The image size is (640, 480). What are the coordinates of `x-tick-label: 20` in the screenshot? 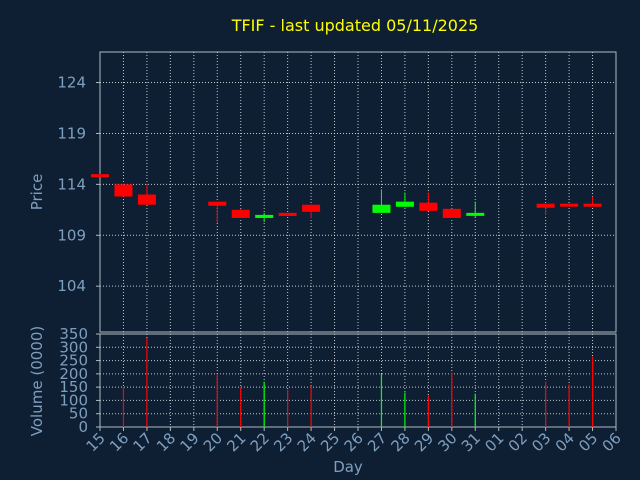 It's located at (213, 442).